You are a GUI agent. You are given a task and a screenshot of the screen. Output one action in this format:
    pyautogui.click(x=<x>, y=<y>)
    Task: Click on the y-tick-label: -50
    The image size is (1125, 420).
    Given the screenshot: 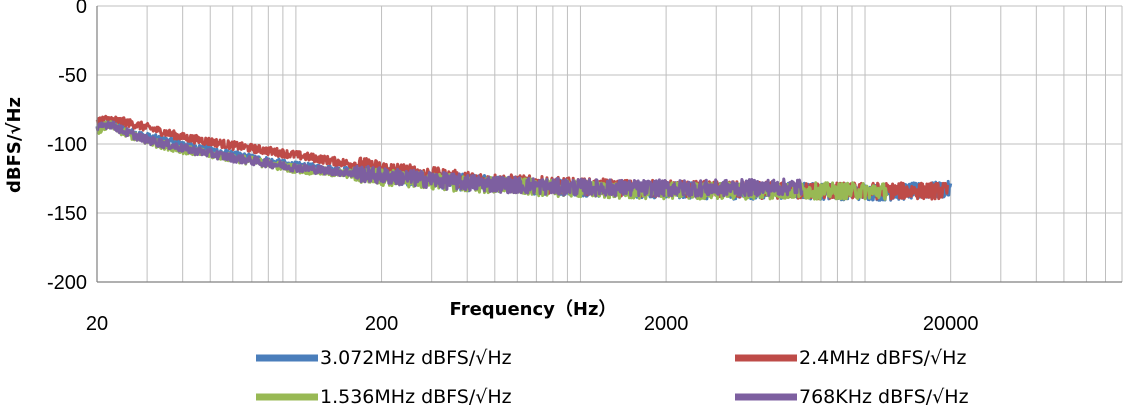 What is the action you would take?
    pyautogui.click(x=72, y=76)
    